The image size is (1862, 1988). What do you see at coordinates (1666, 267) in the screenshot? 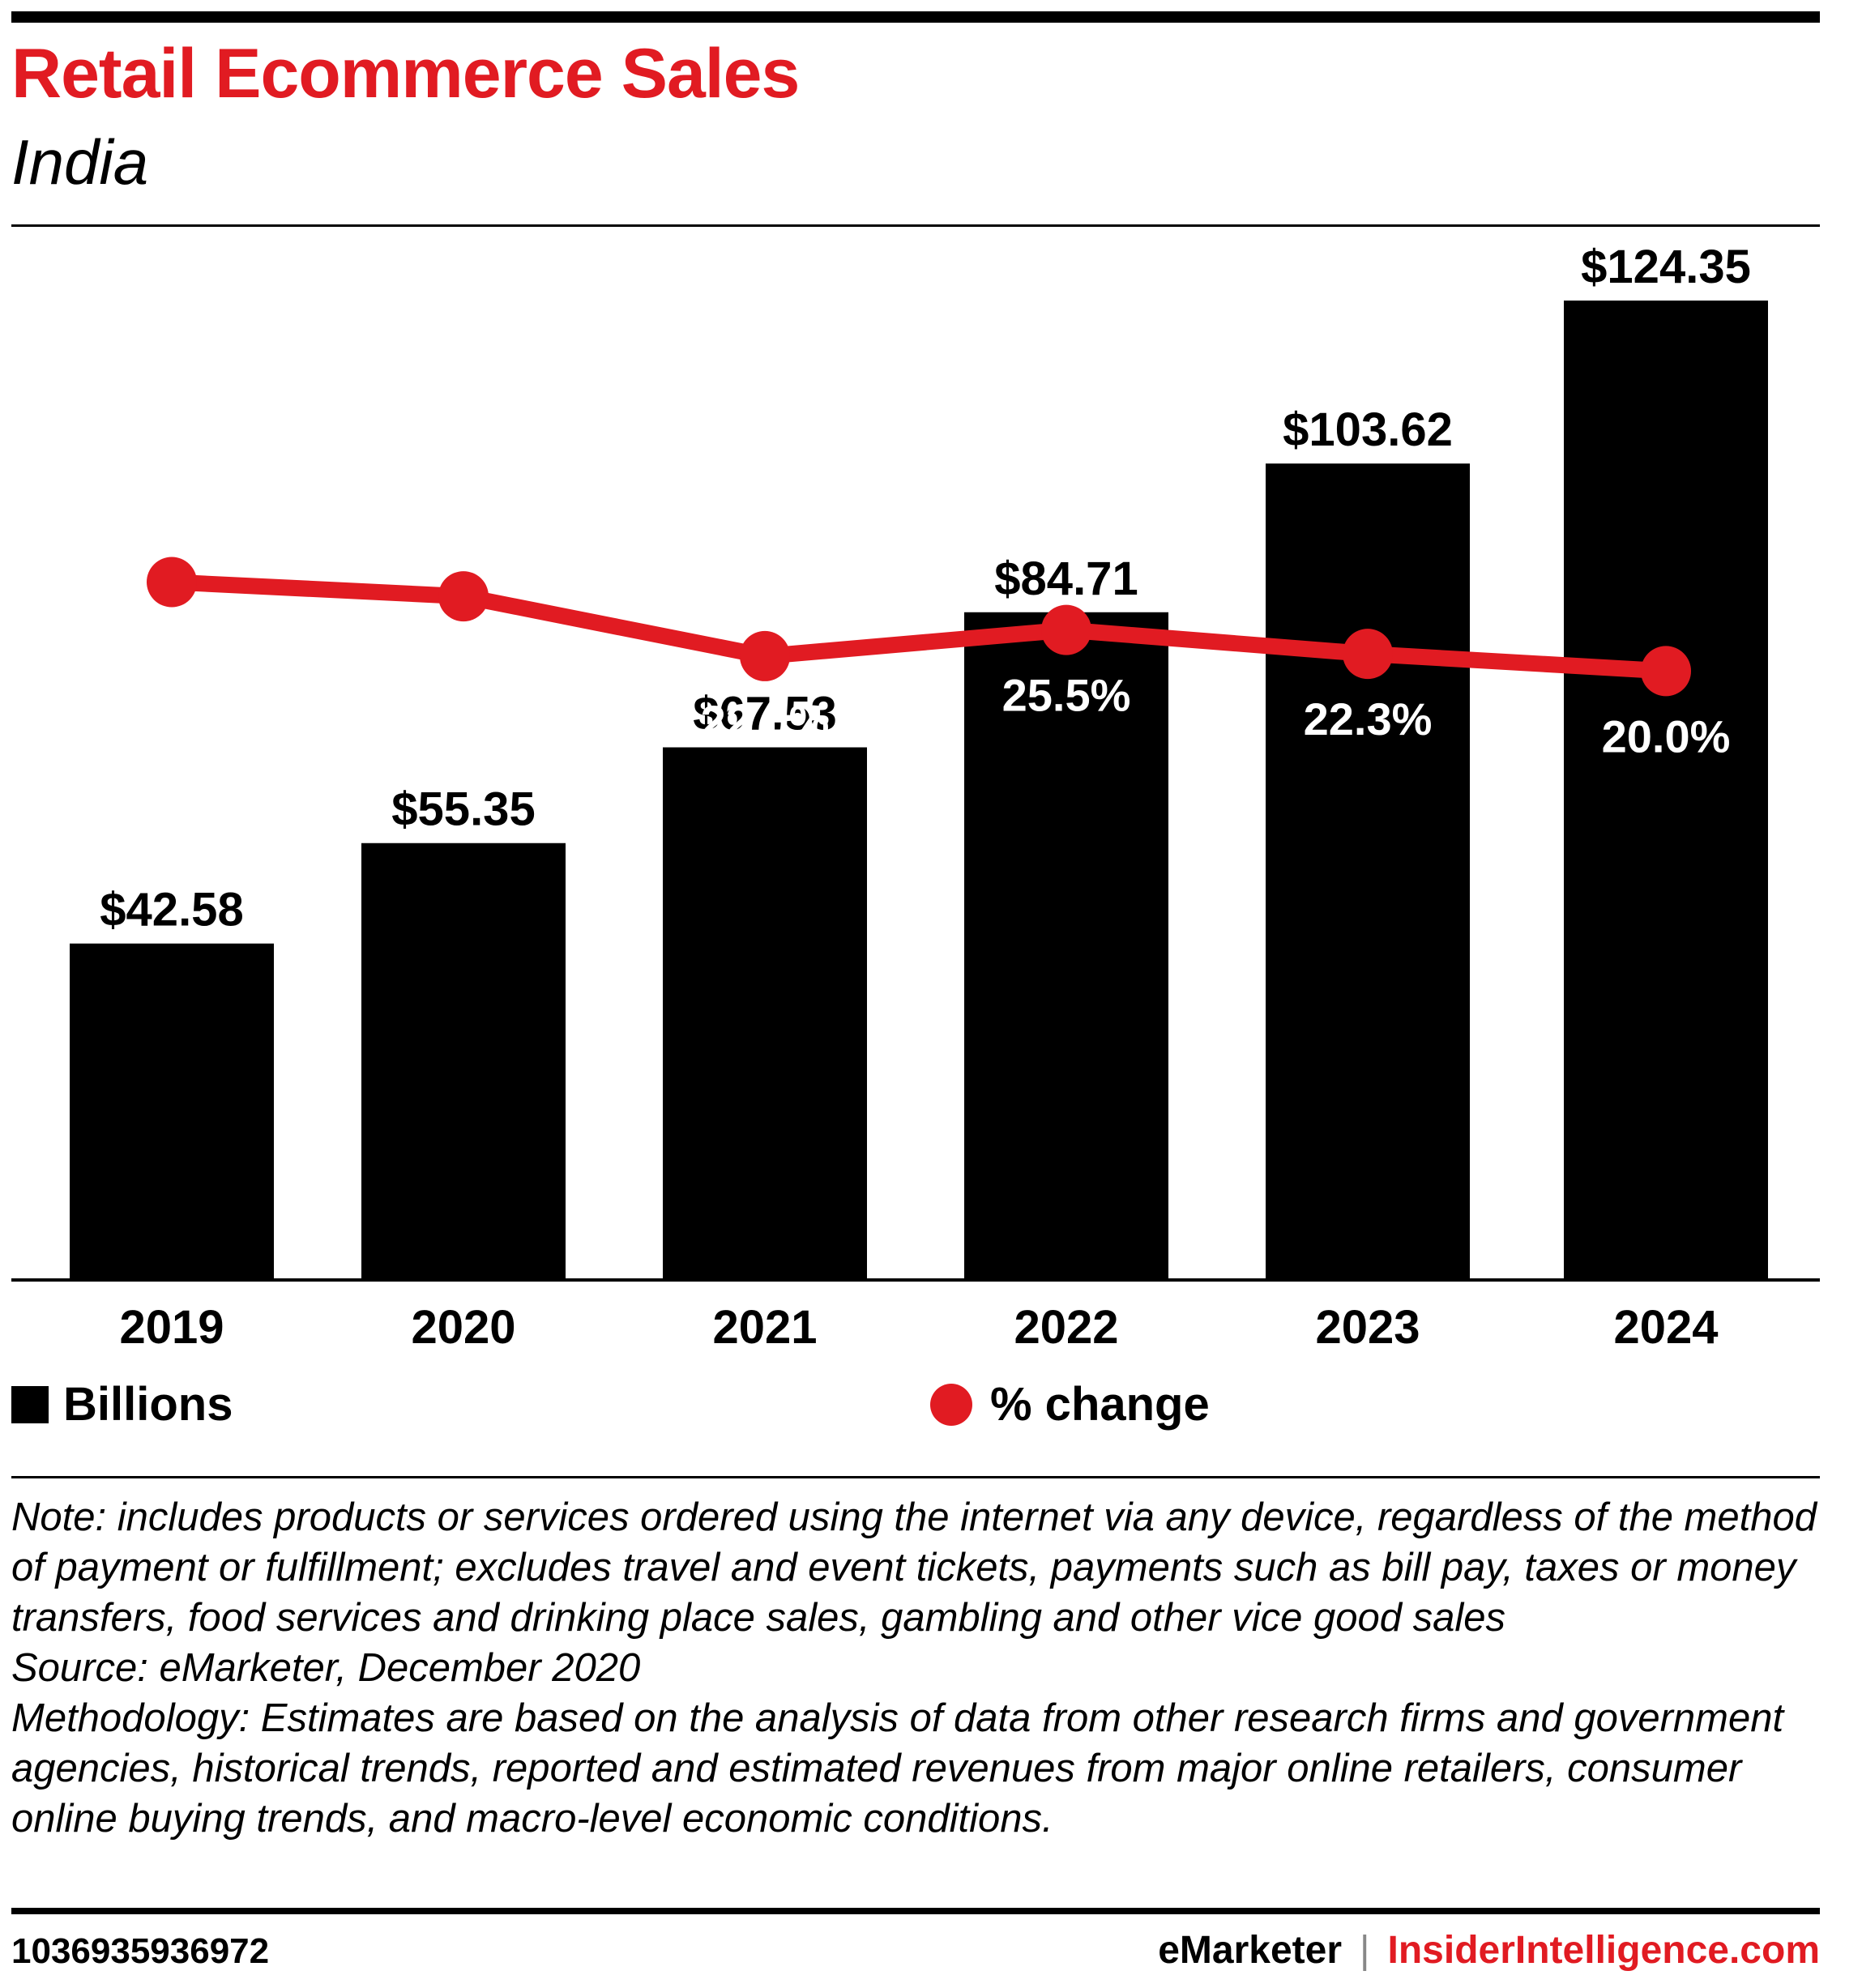
I see `bar-value-label: $124.35` at bounding box center [1666, 267].